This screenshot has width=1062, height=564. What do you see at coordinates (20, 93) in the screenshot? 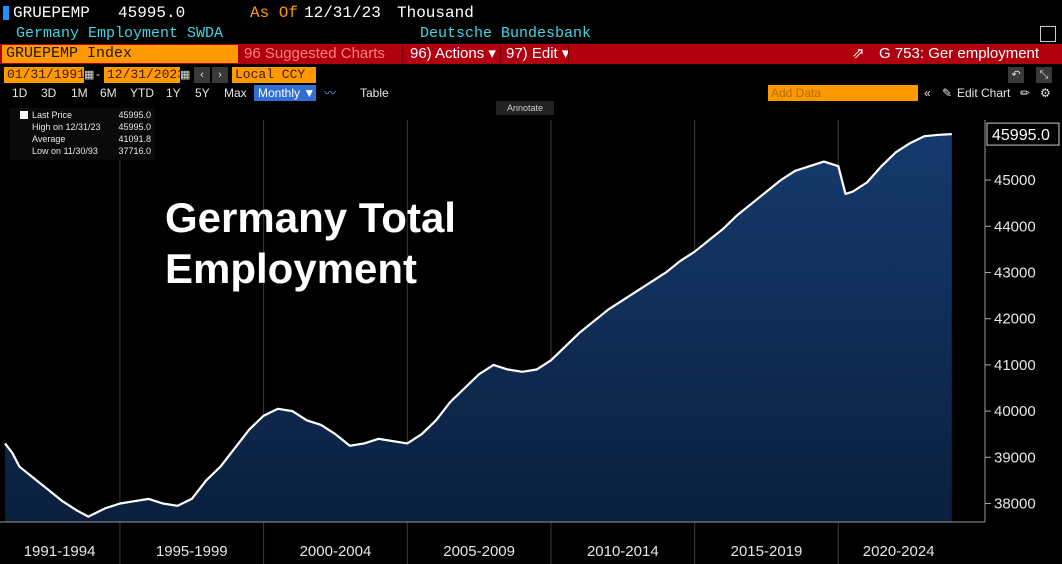
I see `period-1d: 1D` at bounding box center [20, 93].